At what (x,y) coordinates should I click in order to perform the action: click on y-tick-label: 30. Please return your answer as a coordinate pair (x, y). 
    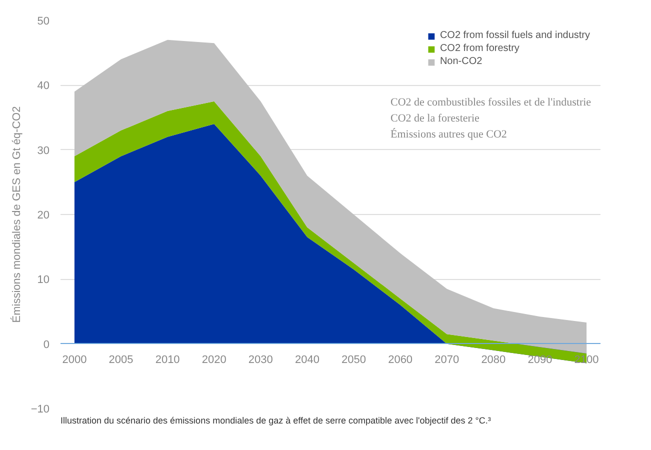
    Looking at the image, I should click on (43, 150).